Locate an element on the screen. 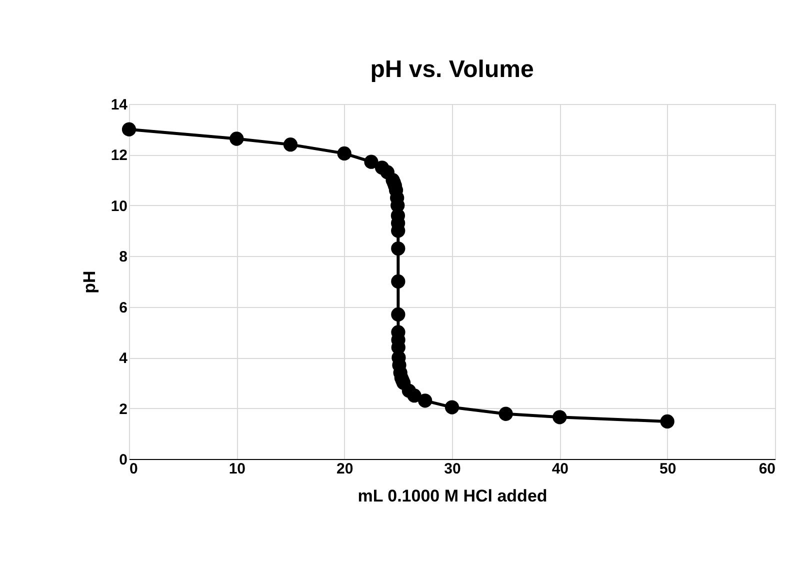 This screenshot has width=807, height=578. y-tick-label: 6 is located at coordinates (123, 307).